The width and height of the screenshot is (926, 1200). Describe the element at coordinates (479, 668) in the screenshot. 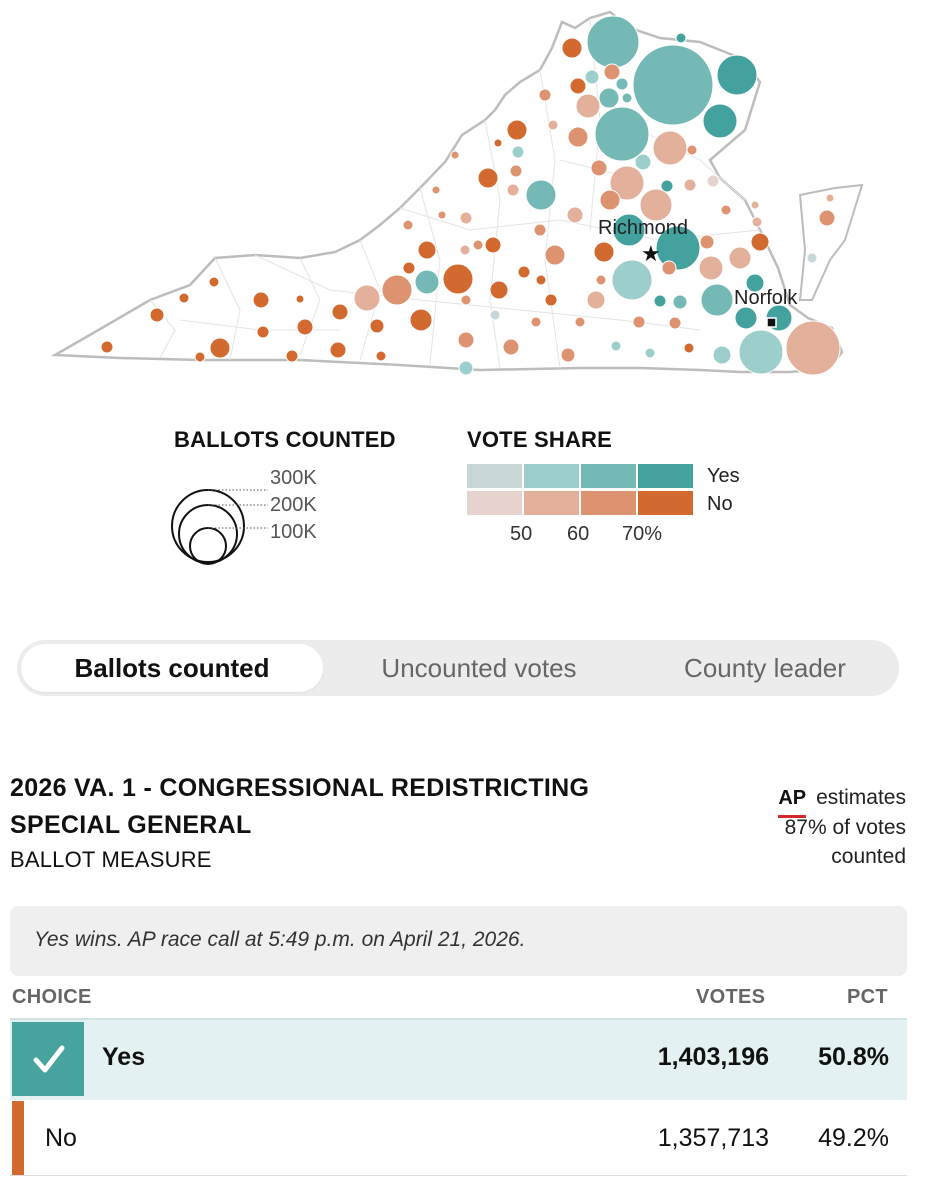

I see `tab-uncounted-votes: Uncounted votes` at that location.